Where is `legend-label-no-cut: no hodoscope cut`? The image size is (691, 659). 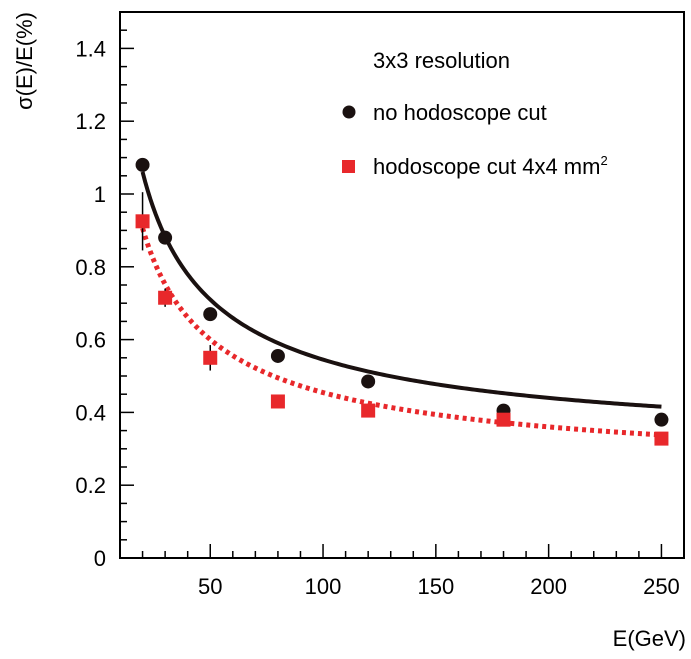 legend-label-no-cut: no hodoscope cut is located at coordinates (460, 112).